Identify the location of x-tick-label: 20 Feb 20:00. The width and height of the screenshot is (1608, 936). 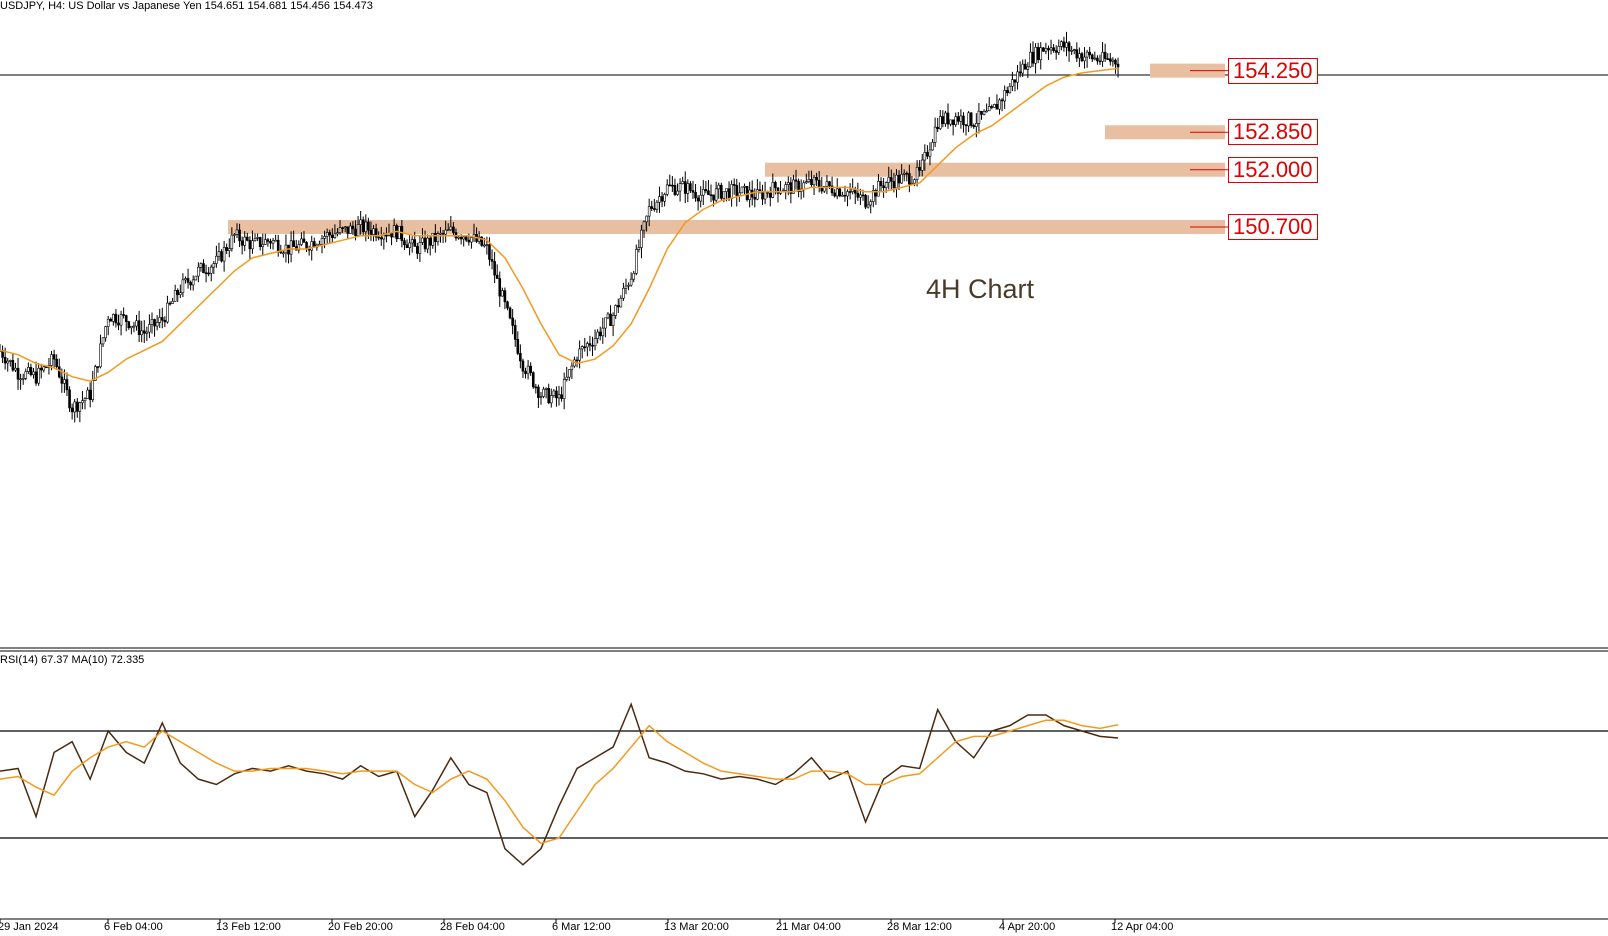
(360, 927).